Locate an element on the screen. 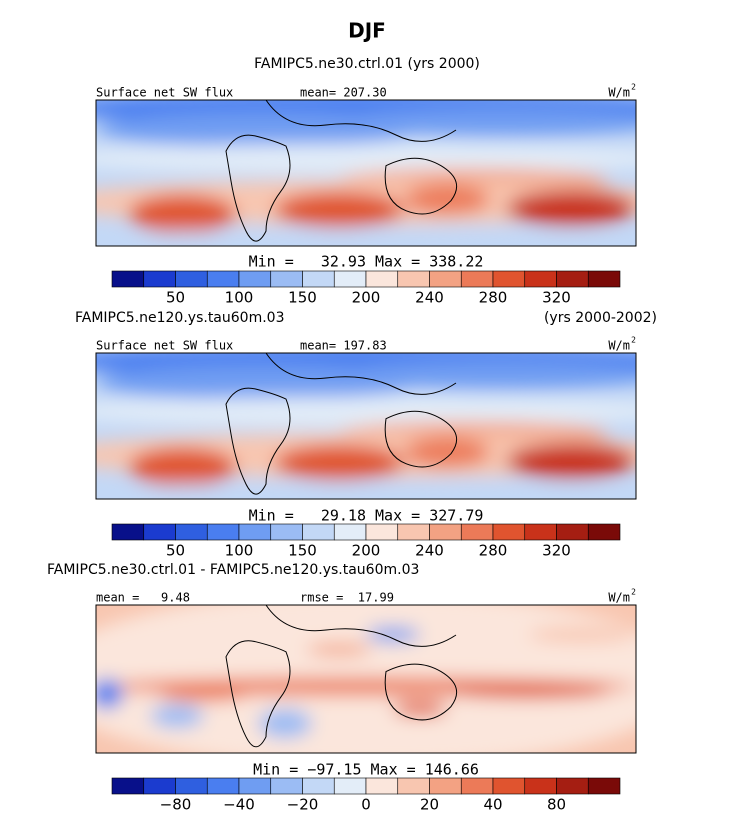 This screenshot has width=733, height=820. colorbar-label: 100 is located at coordinates (239, 551).